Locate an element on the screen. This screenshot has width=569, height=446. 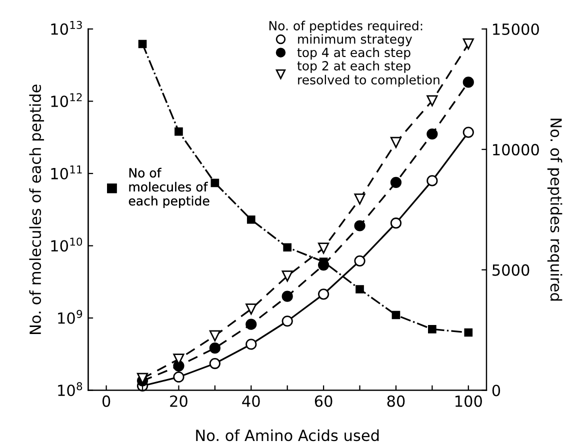
y-tick-label: 10$^{12}$ is located at coordinates (66, 100).